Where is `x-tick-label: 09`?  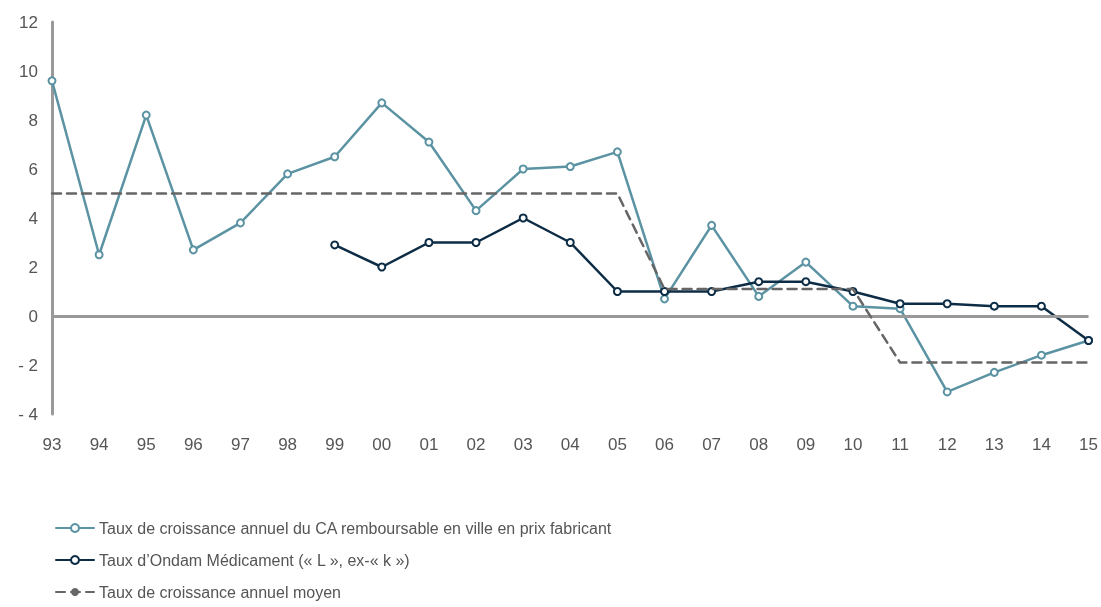 x-tick-label: 09 is located at coordinates (806, 444).